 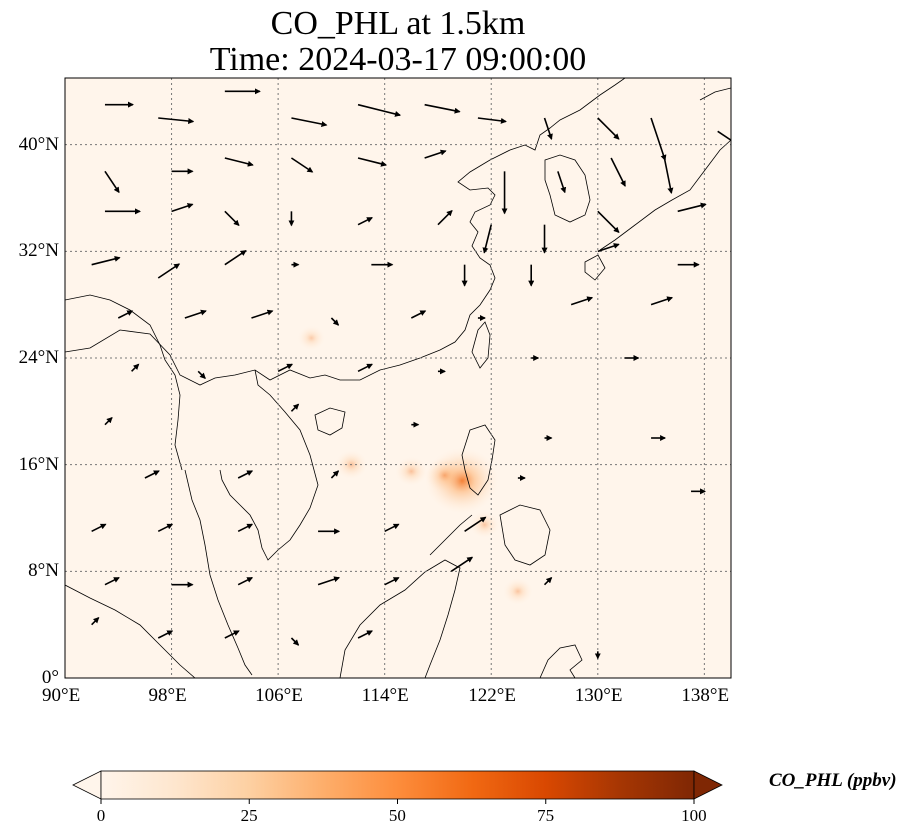 What do you see at coordinates (595, 267) in the screenshot?
I see `coastline-japan-kyushu` at bounding box center [595, 267].